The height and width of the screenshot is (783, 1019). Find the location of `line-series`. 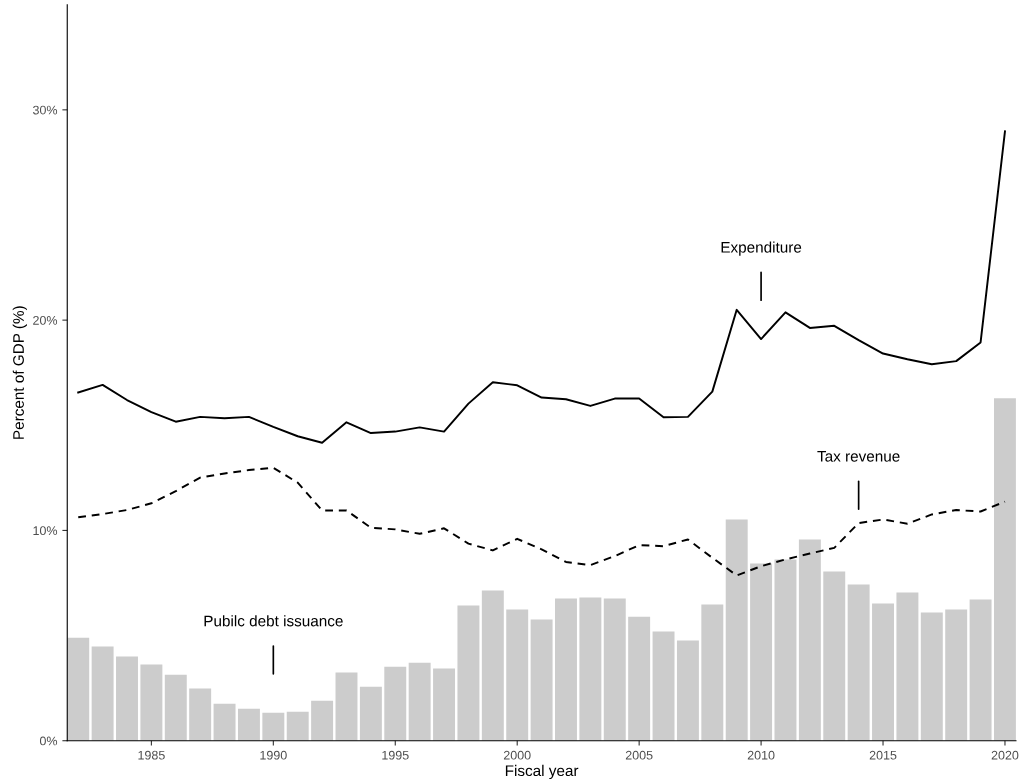

line-series is located at coordinates (541, 521).